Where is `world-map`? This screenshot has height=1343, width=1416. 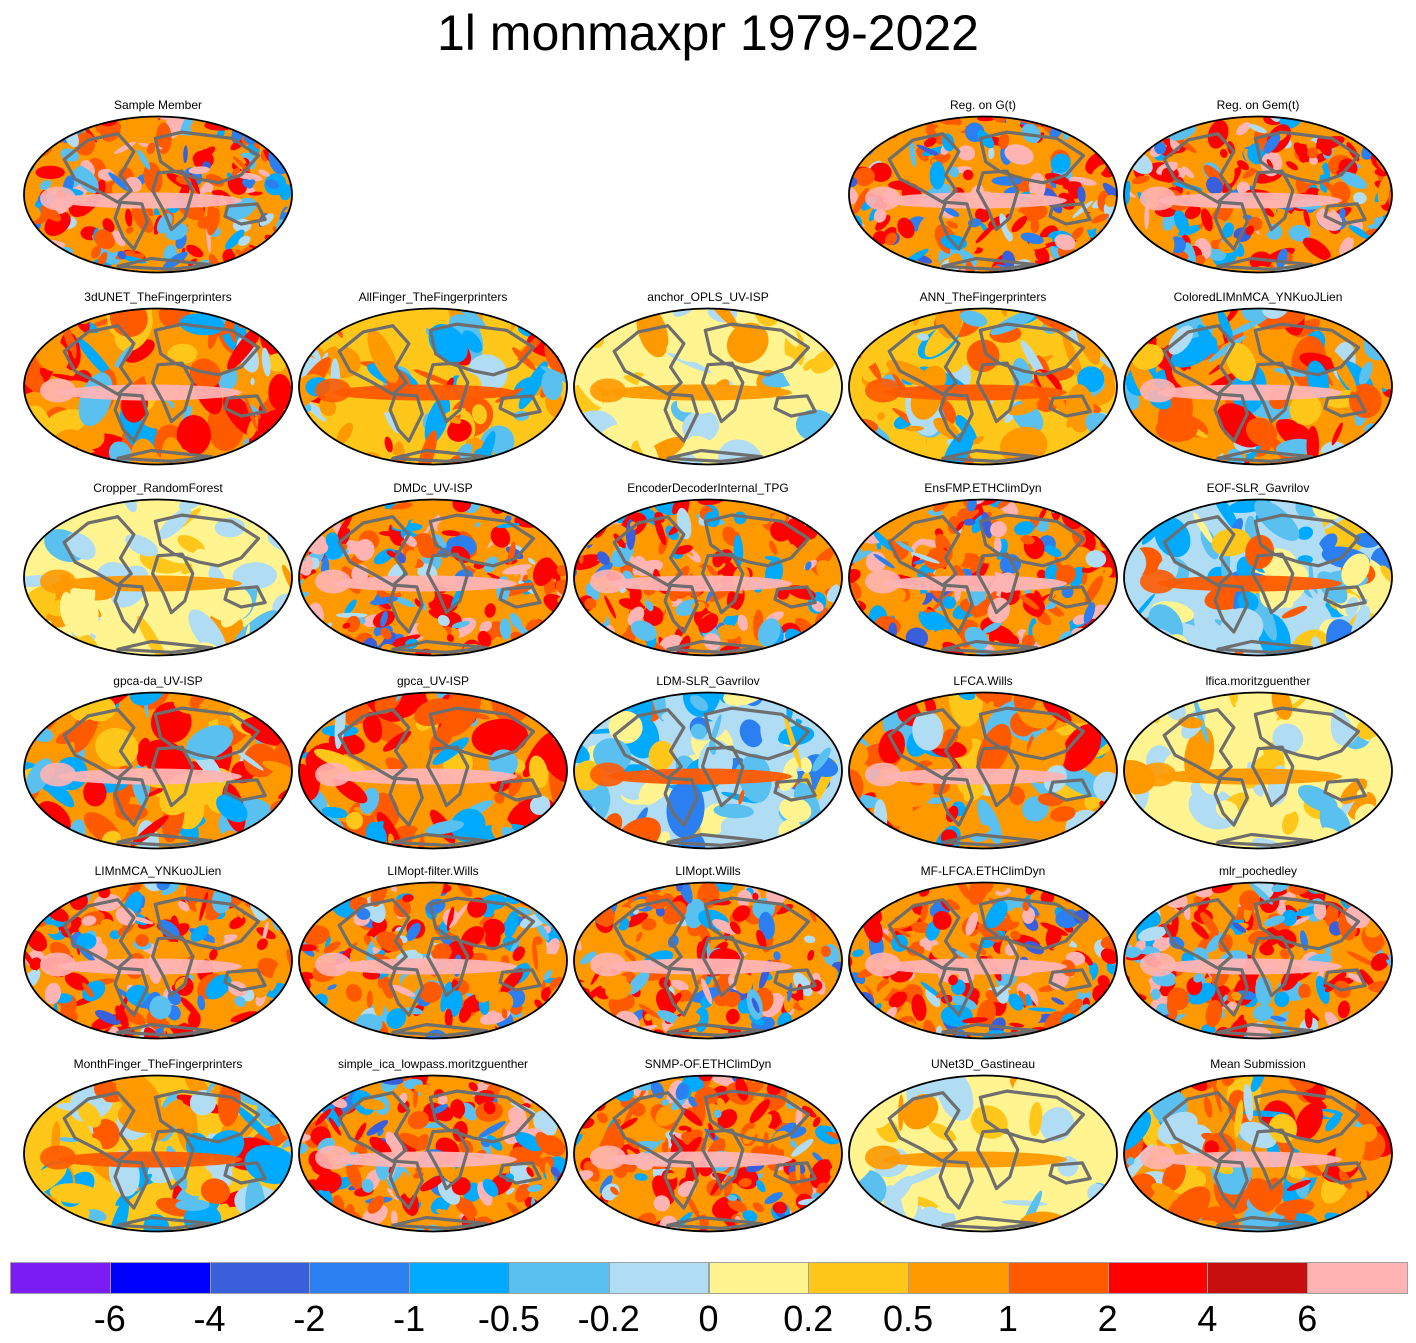 world-map is located at coordinates (708, 386).